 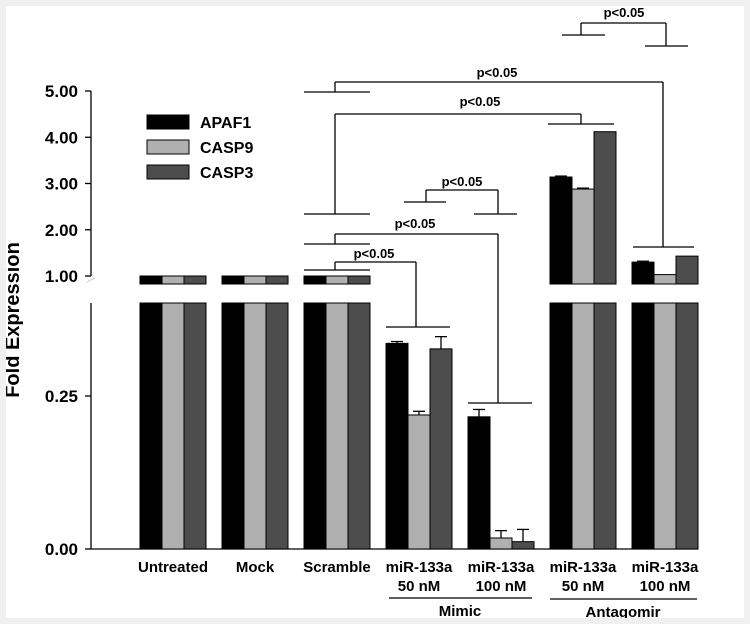 I want to click on y-tick-label: 2.00, so click(x=61, y=230).